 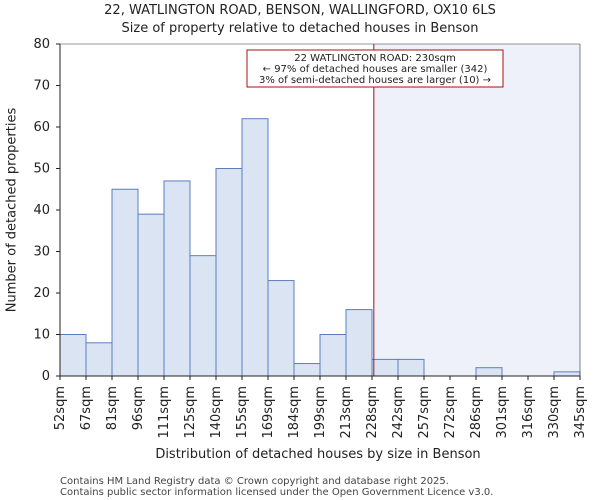 What do you see at coordinates (41, 86) in the screenshot?
I see `y-tick-label: 70` at bounding box center [41, 86].